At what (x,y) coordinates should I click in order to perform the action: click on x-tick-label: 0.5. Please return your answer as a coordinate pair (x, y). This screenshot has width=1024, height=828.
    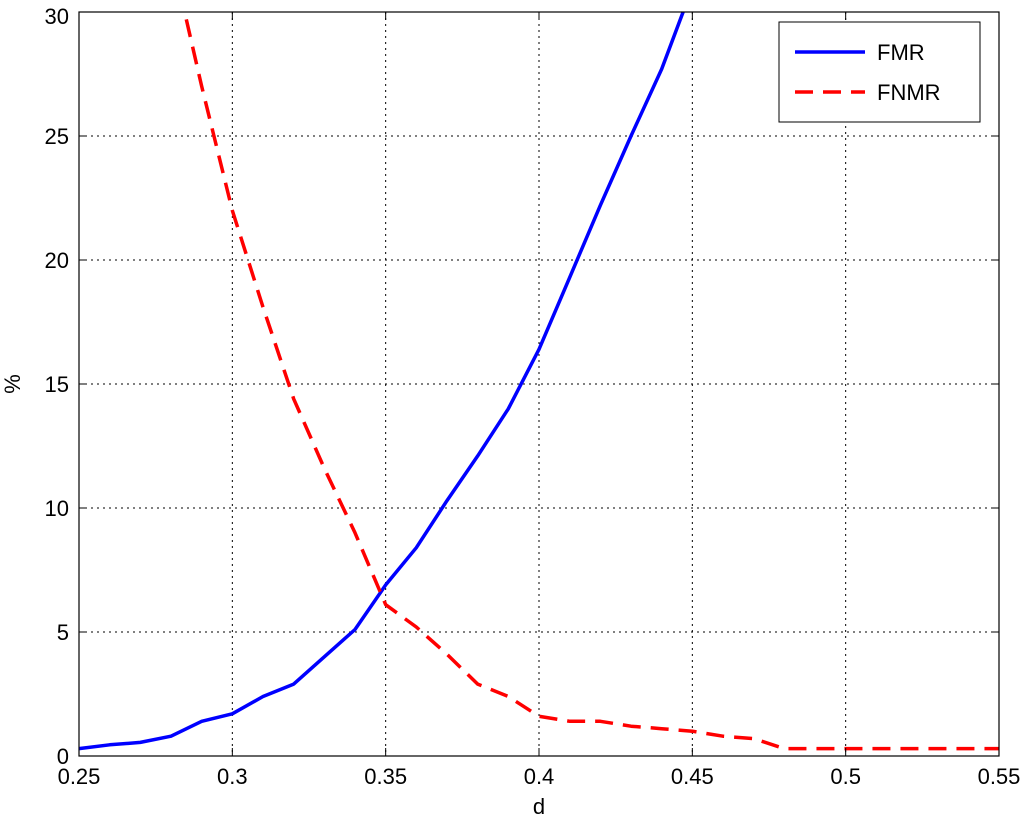
    Looking at the image, I should click on (845, 776).